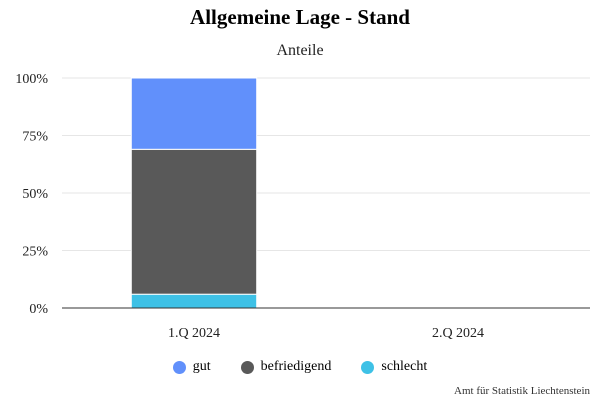 The image size is (600, 400). I want to click on legend-item-schlecht: schlecht, so click(394, 367).